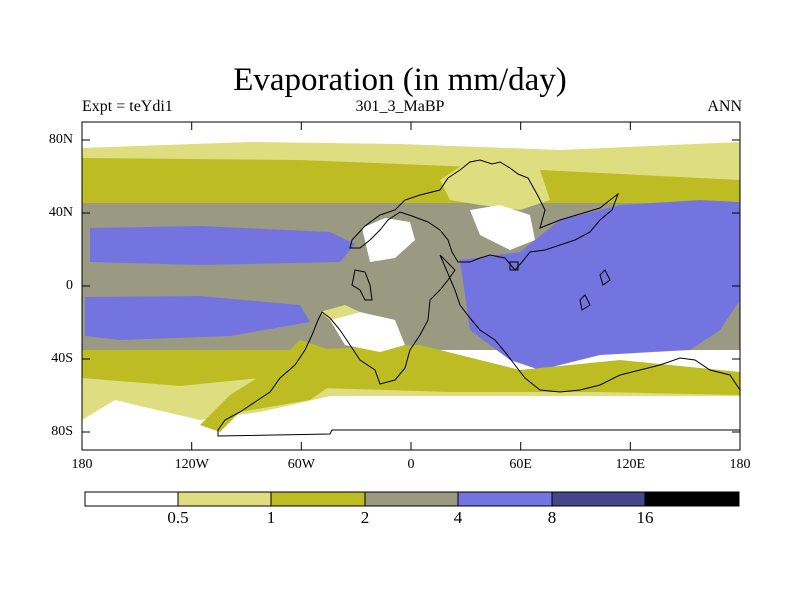  I want to click on colorbar, so click(412, 499).